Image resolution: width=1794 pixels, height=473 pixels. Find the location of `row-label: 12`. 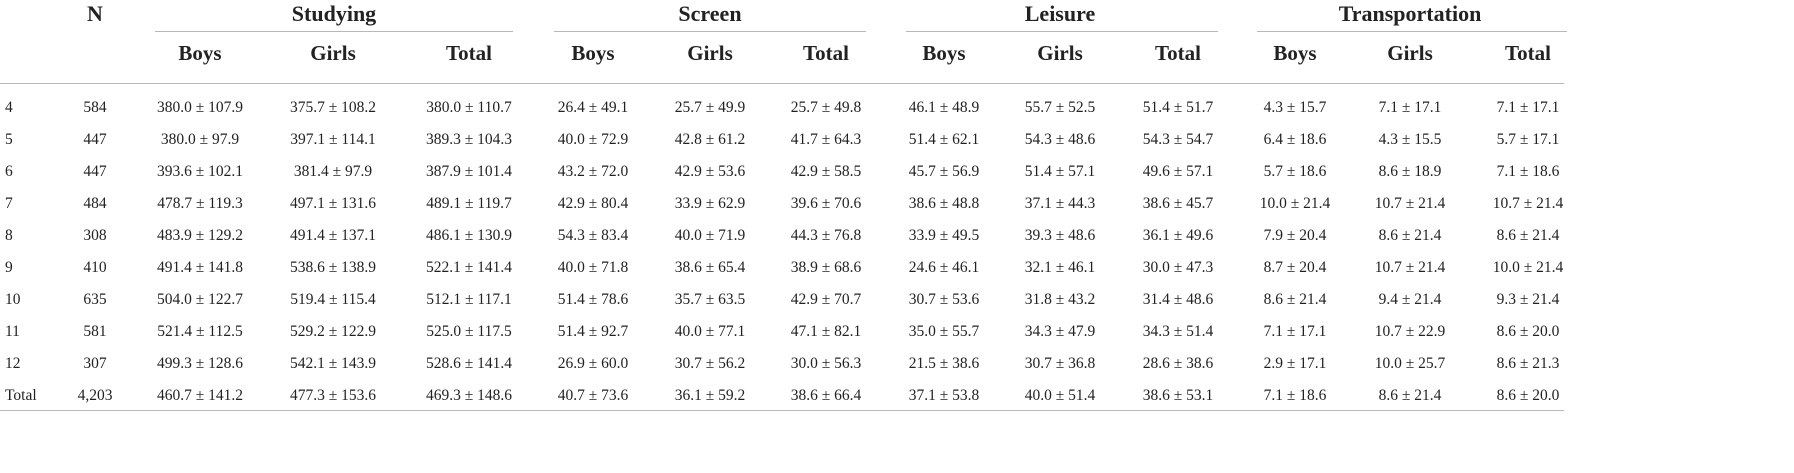

row-label: 12 is located at coordinates (13, 363).